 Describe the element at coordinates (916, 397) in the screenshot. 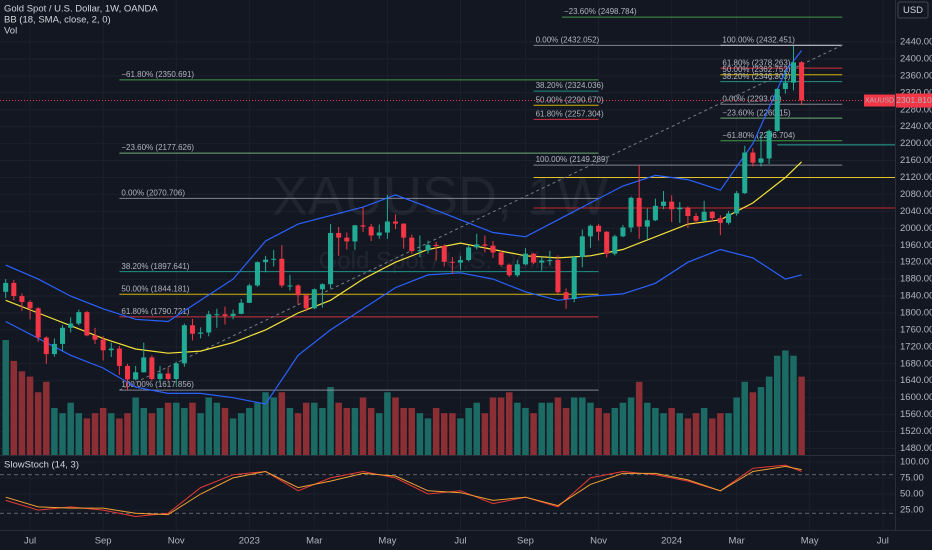

I see `y-tick-label: 1600.00` at that location.